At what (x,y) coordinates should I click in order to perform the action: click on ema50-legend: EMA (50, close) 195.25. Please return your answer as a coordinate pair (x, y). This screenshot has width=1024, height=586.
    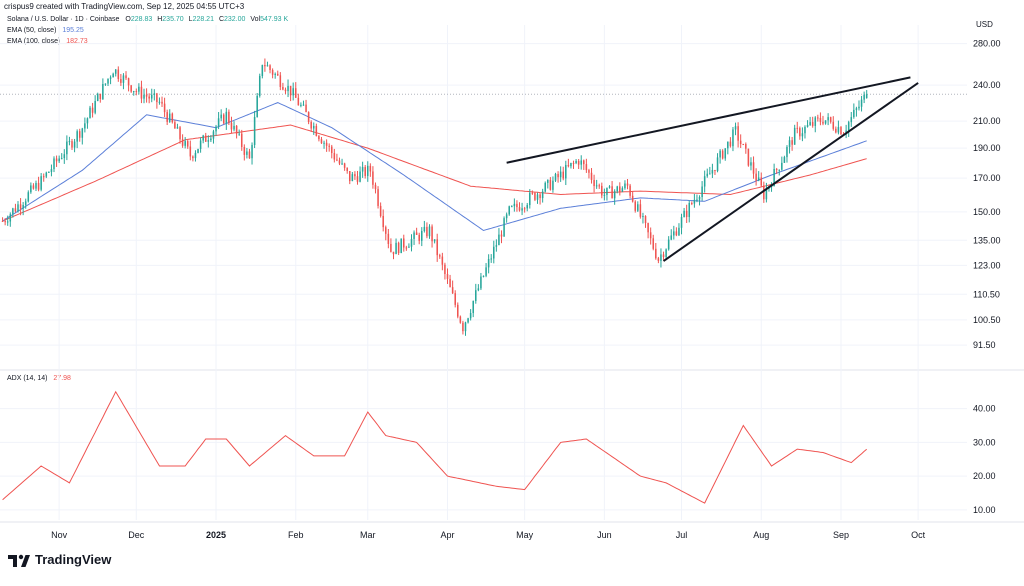
    Looking at the image, I should click on (45, 30).